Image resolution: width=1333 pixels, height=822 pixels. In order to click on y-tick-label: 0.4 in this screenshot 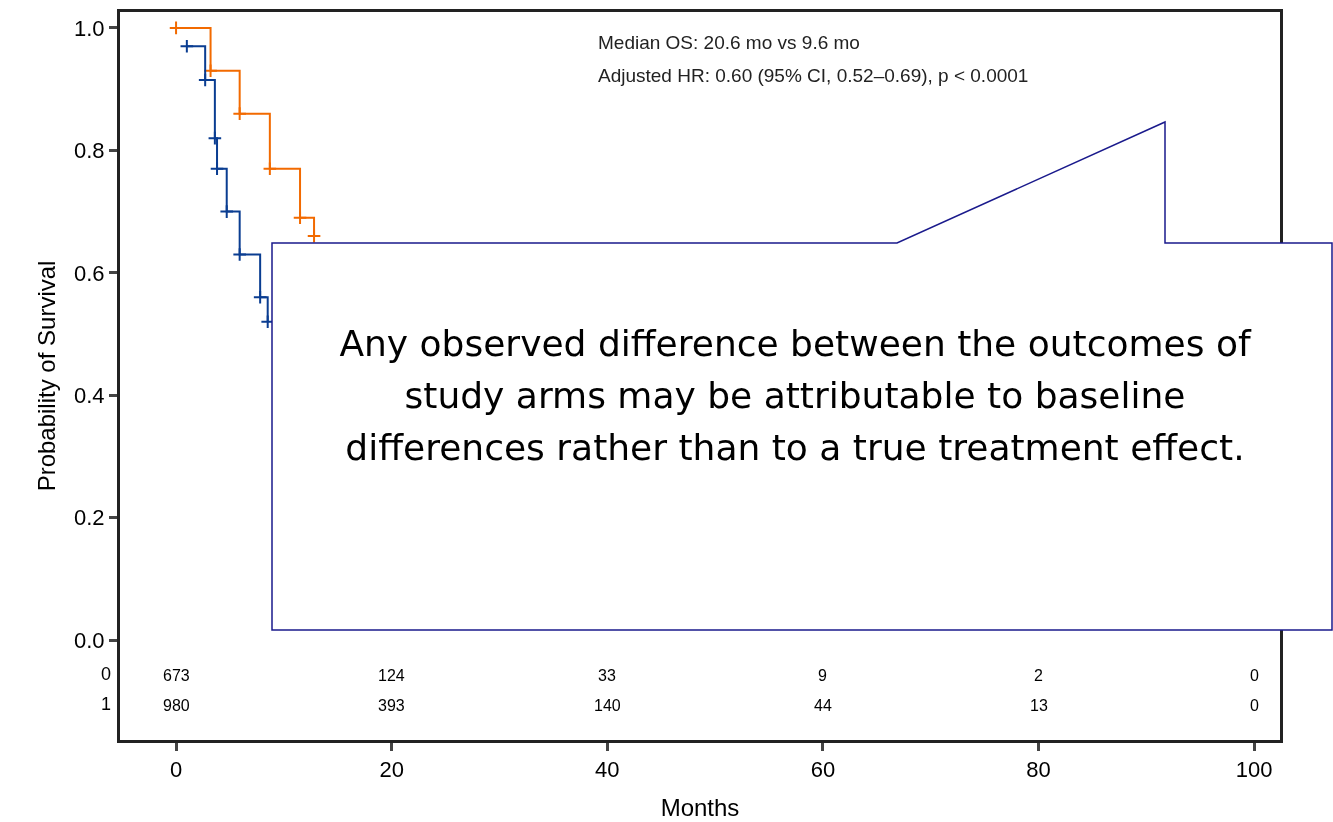, I will do `click(89, 395)`.